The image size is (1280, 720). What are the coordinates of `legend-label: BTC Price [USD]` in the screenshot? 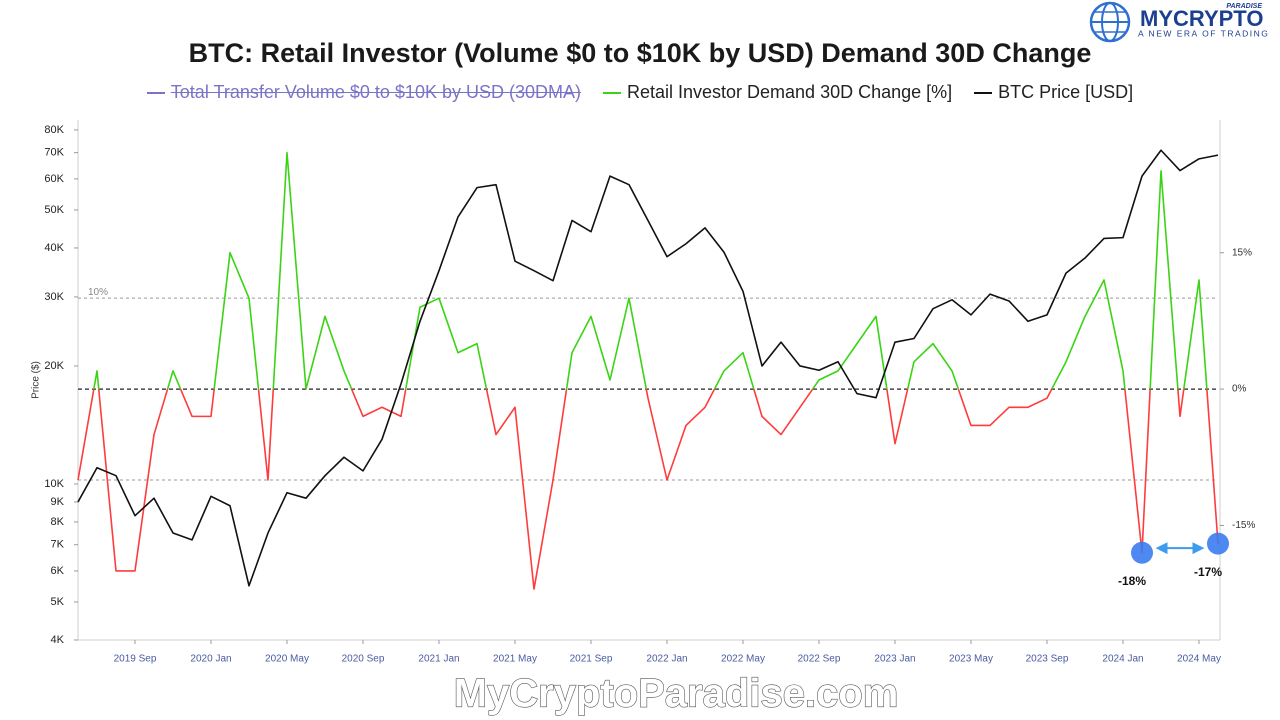 It's located at (1066, 92).